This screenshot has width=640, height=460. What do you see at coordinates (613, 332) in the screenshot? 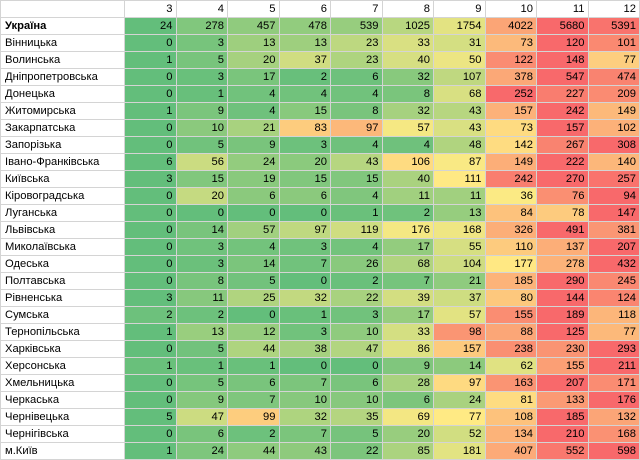
I see `value-cell: 77` at bounding box center [613, 332].